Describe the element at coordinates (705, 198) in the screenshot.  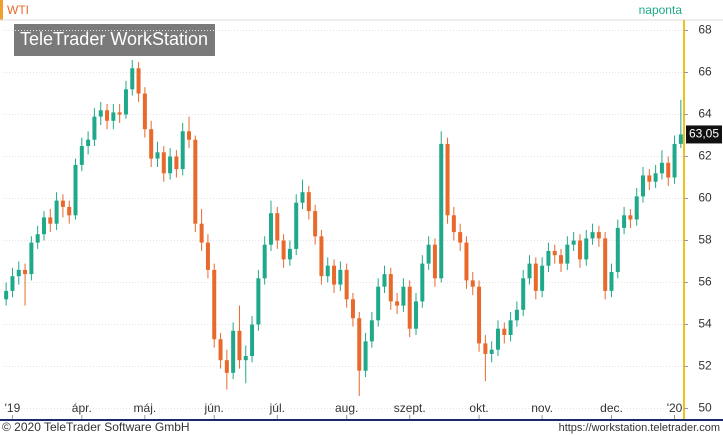
I see `y-tick-label: 60` at that location.